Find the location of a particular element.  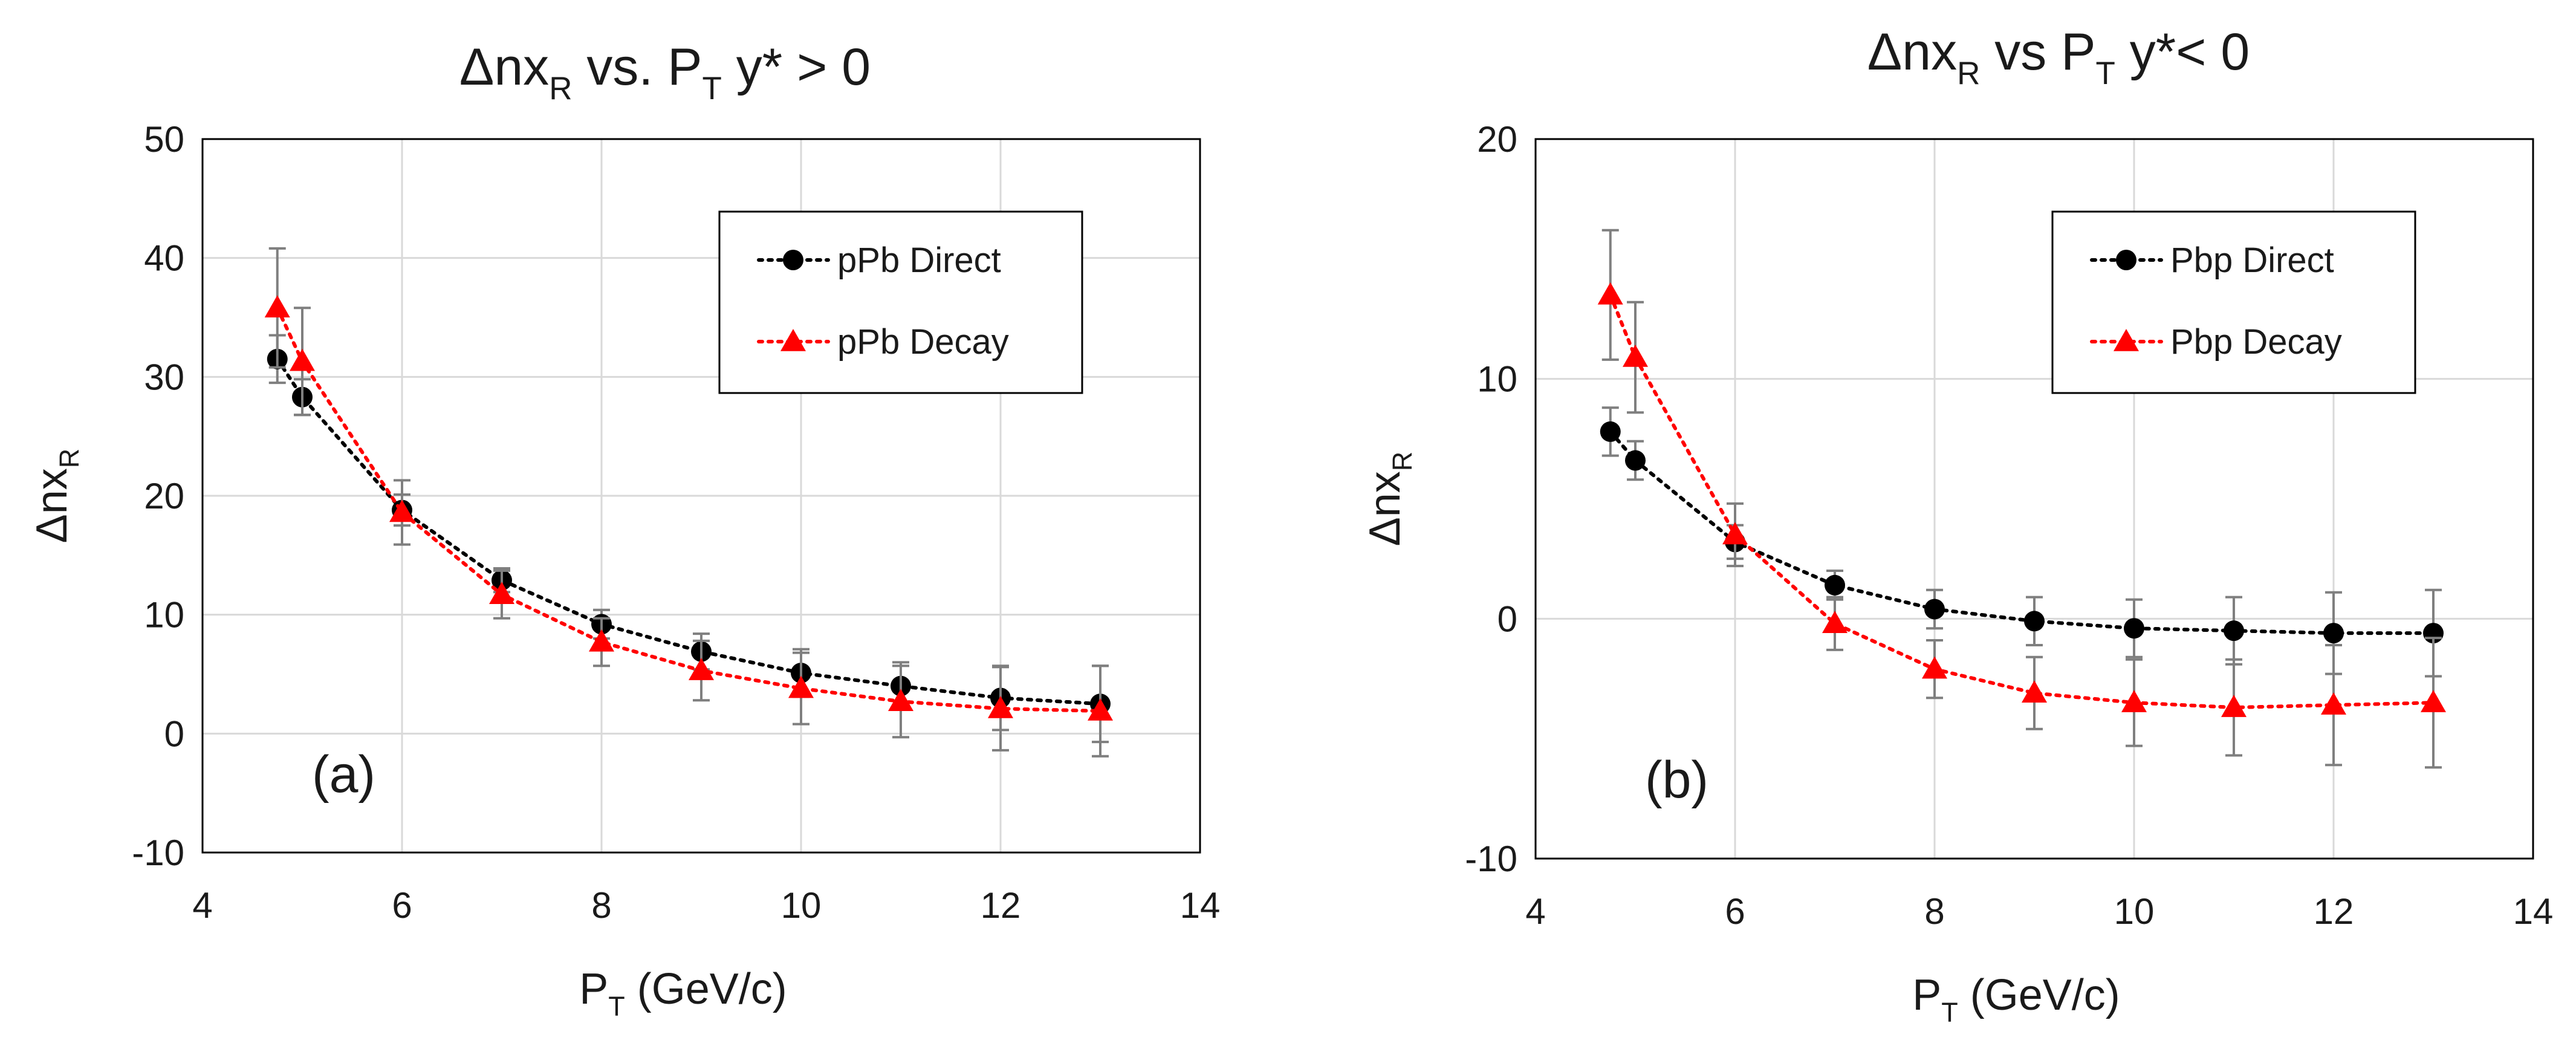

legend: Pbp Direct Pbp Decay is located at coordinates (2234, 302).